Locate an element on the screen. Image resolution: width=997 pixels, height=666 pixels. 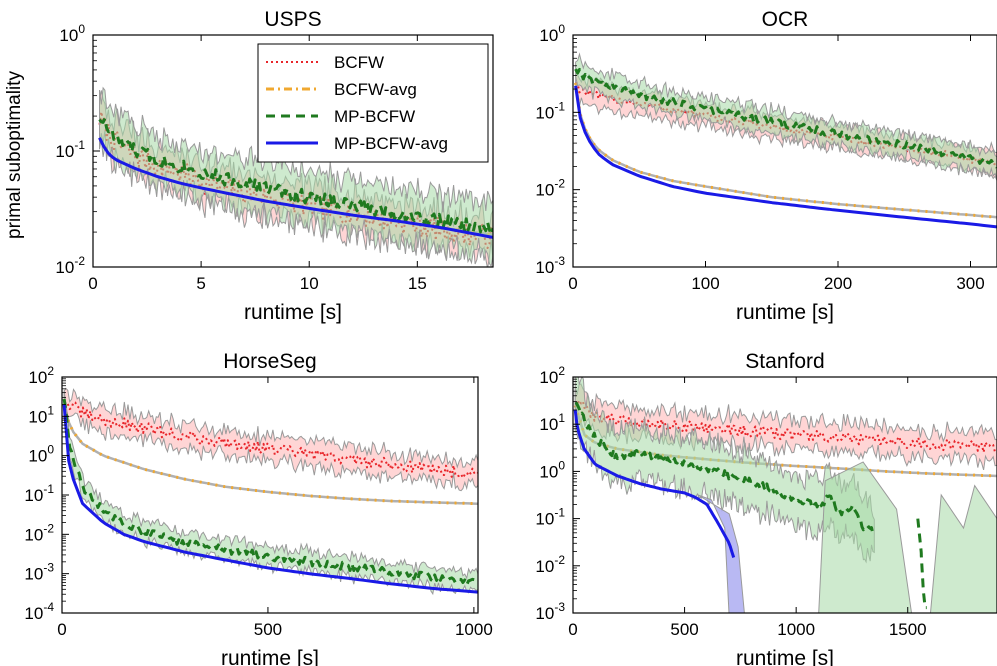
x-tick-label: 200 is located at coordinates (838, 283).